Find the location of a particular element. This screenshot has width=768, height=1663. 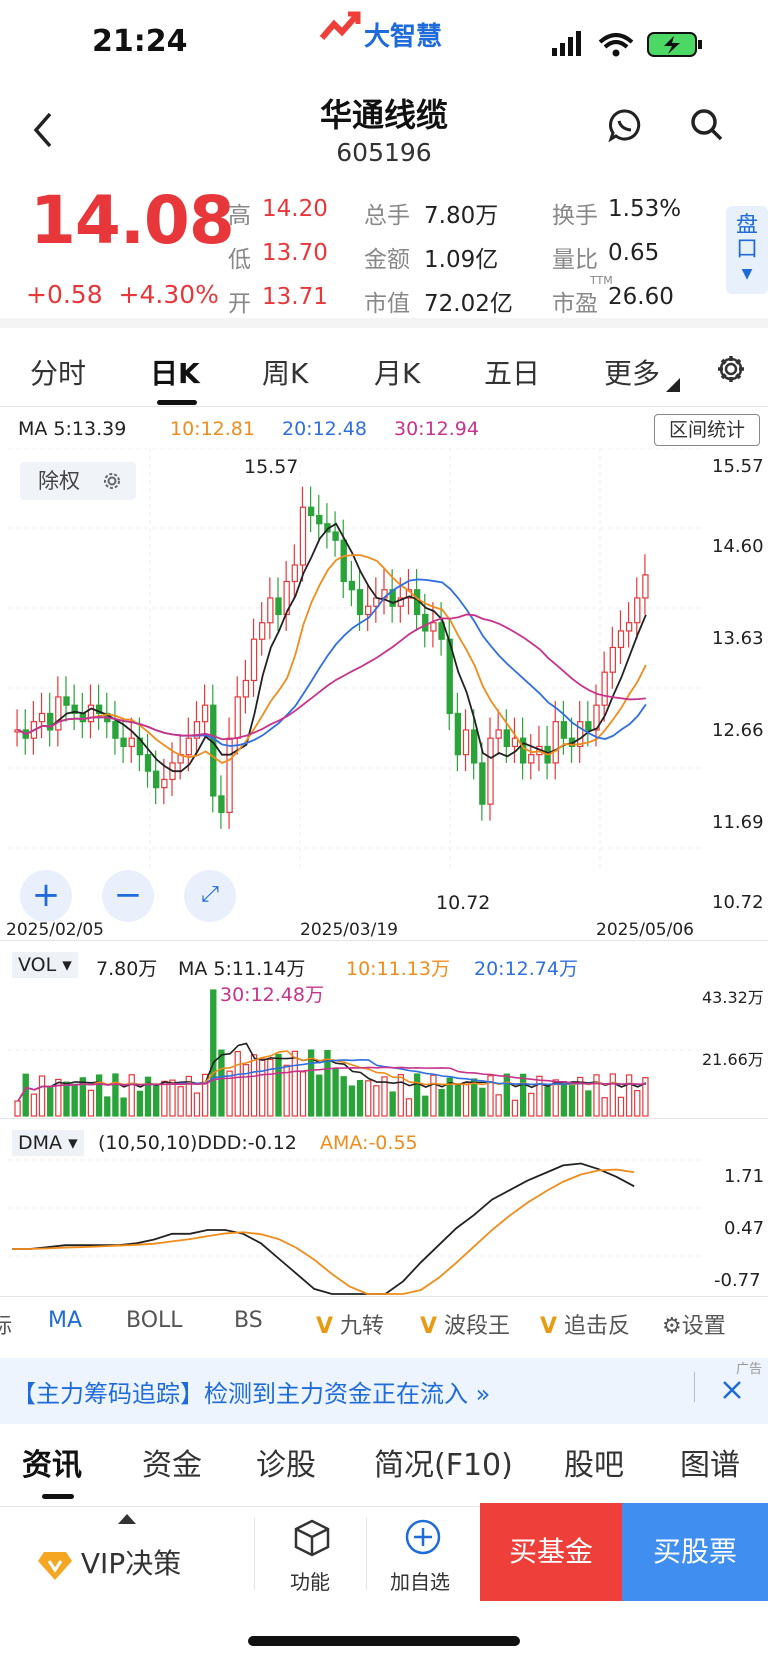

vol-indicator-select: VOL ▾ is located at coordinates (45, 965).